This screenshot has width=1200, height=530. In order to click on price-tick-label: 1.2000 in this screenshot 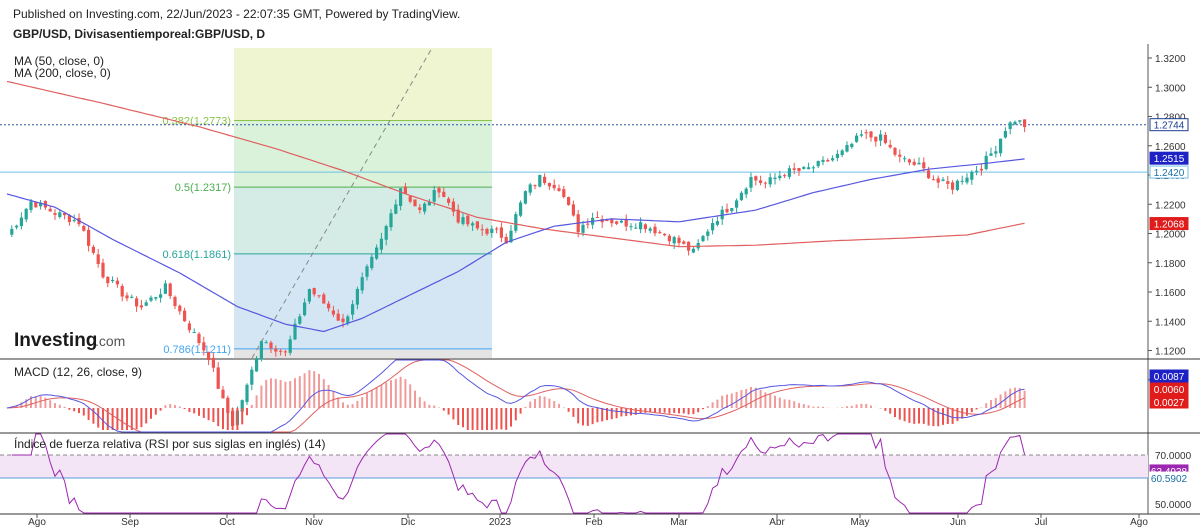, I will do `click(1170, 235)`.